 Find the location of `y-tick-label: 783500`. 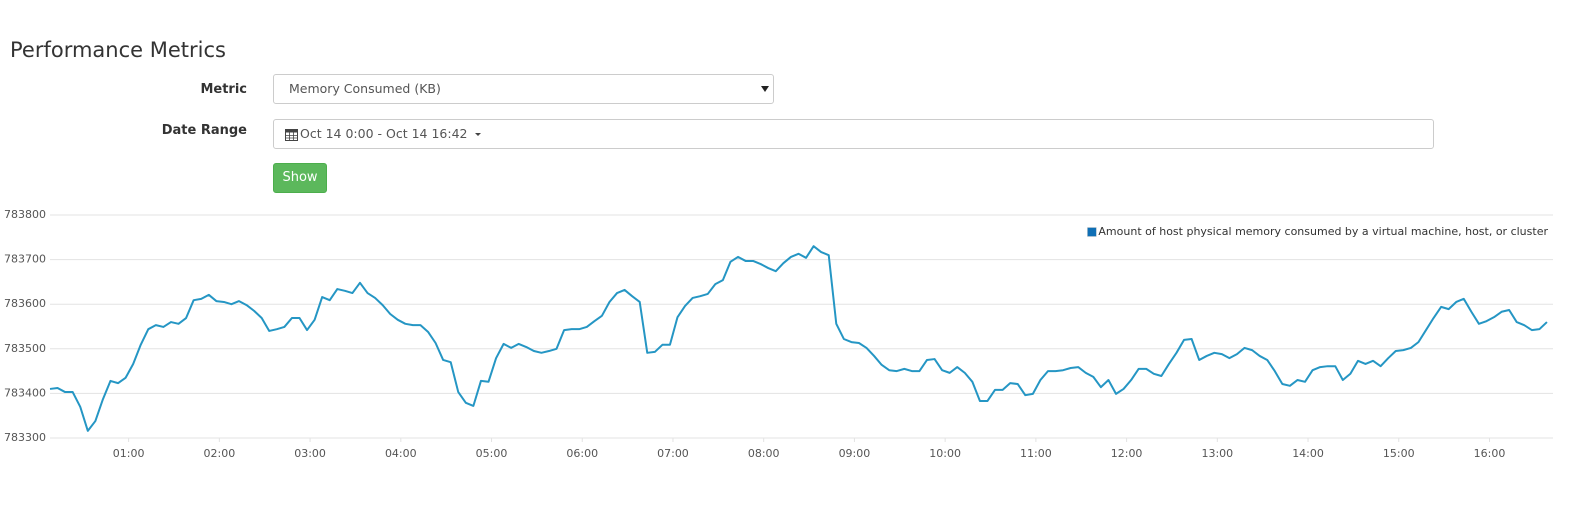

y-tick-label: 783500 is located at coordinates (25, 348).